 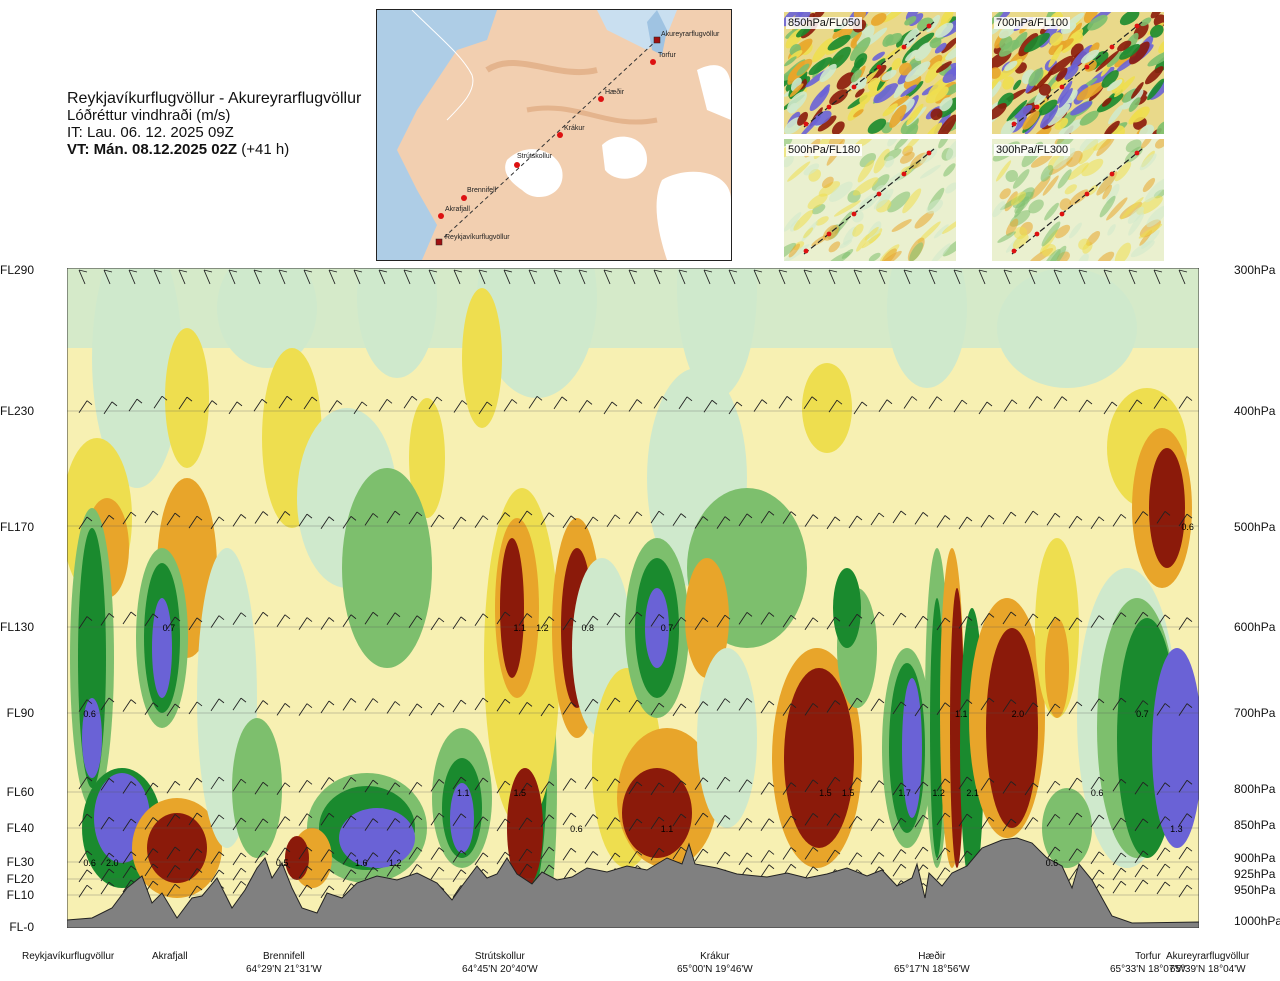 What do you see at coordinates (284, 969) in the screenshot?
I see `station-coord: 64°29'N 21°31'W` at bounding box center [284, 969].